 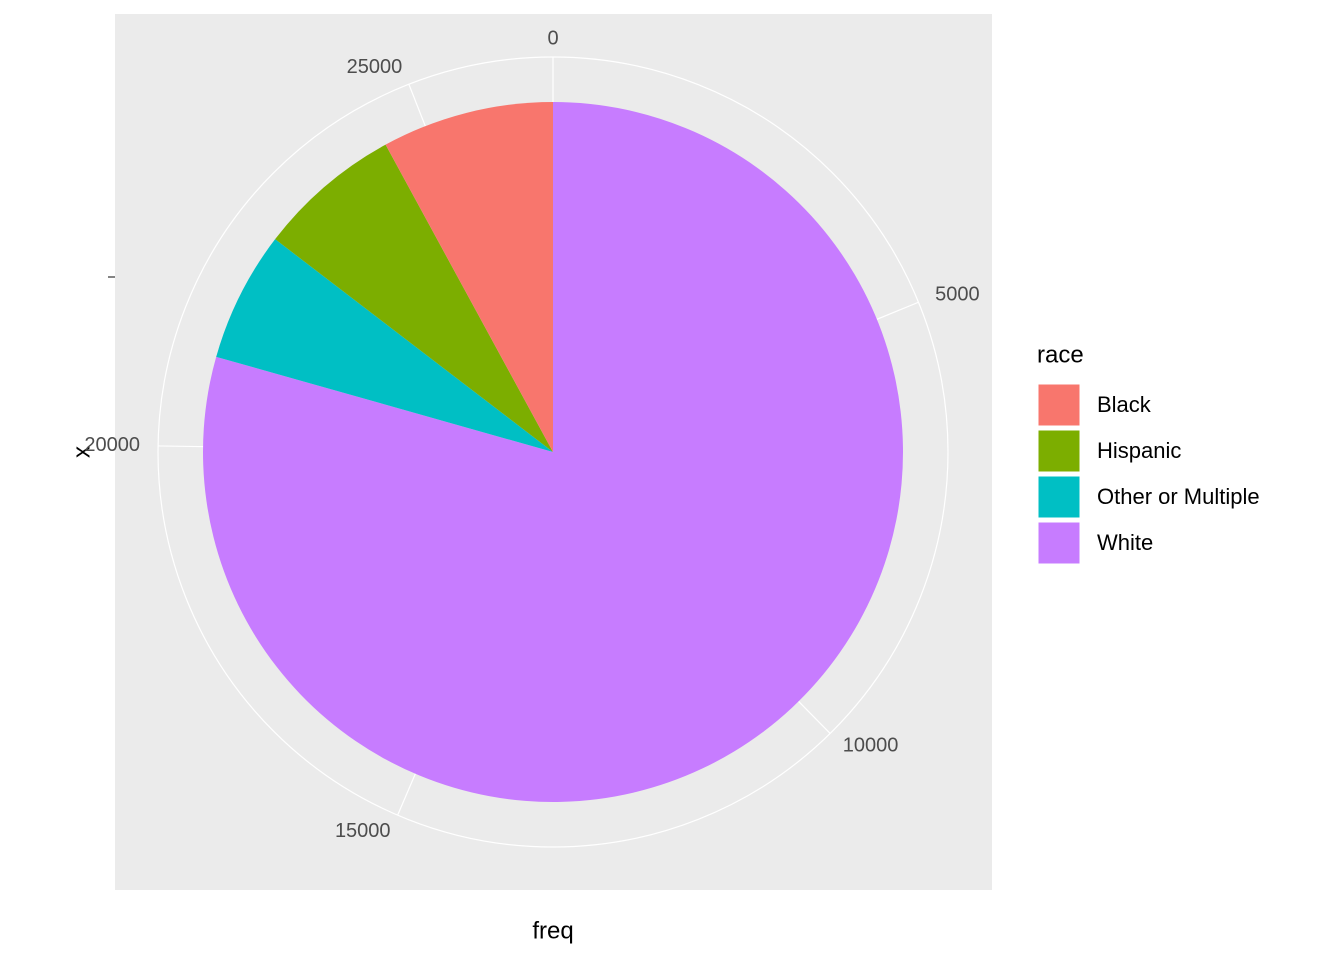 What do you see at coordinates (957, 295) in the screenshot?
I see `tick-label: 5000` at bounding box center [957, 295].